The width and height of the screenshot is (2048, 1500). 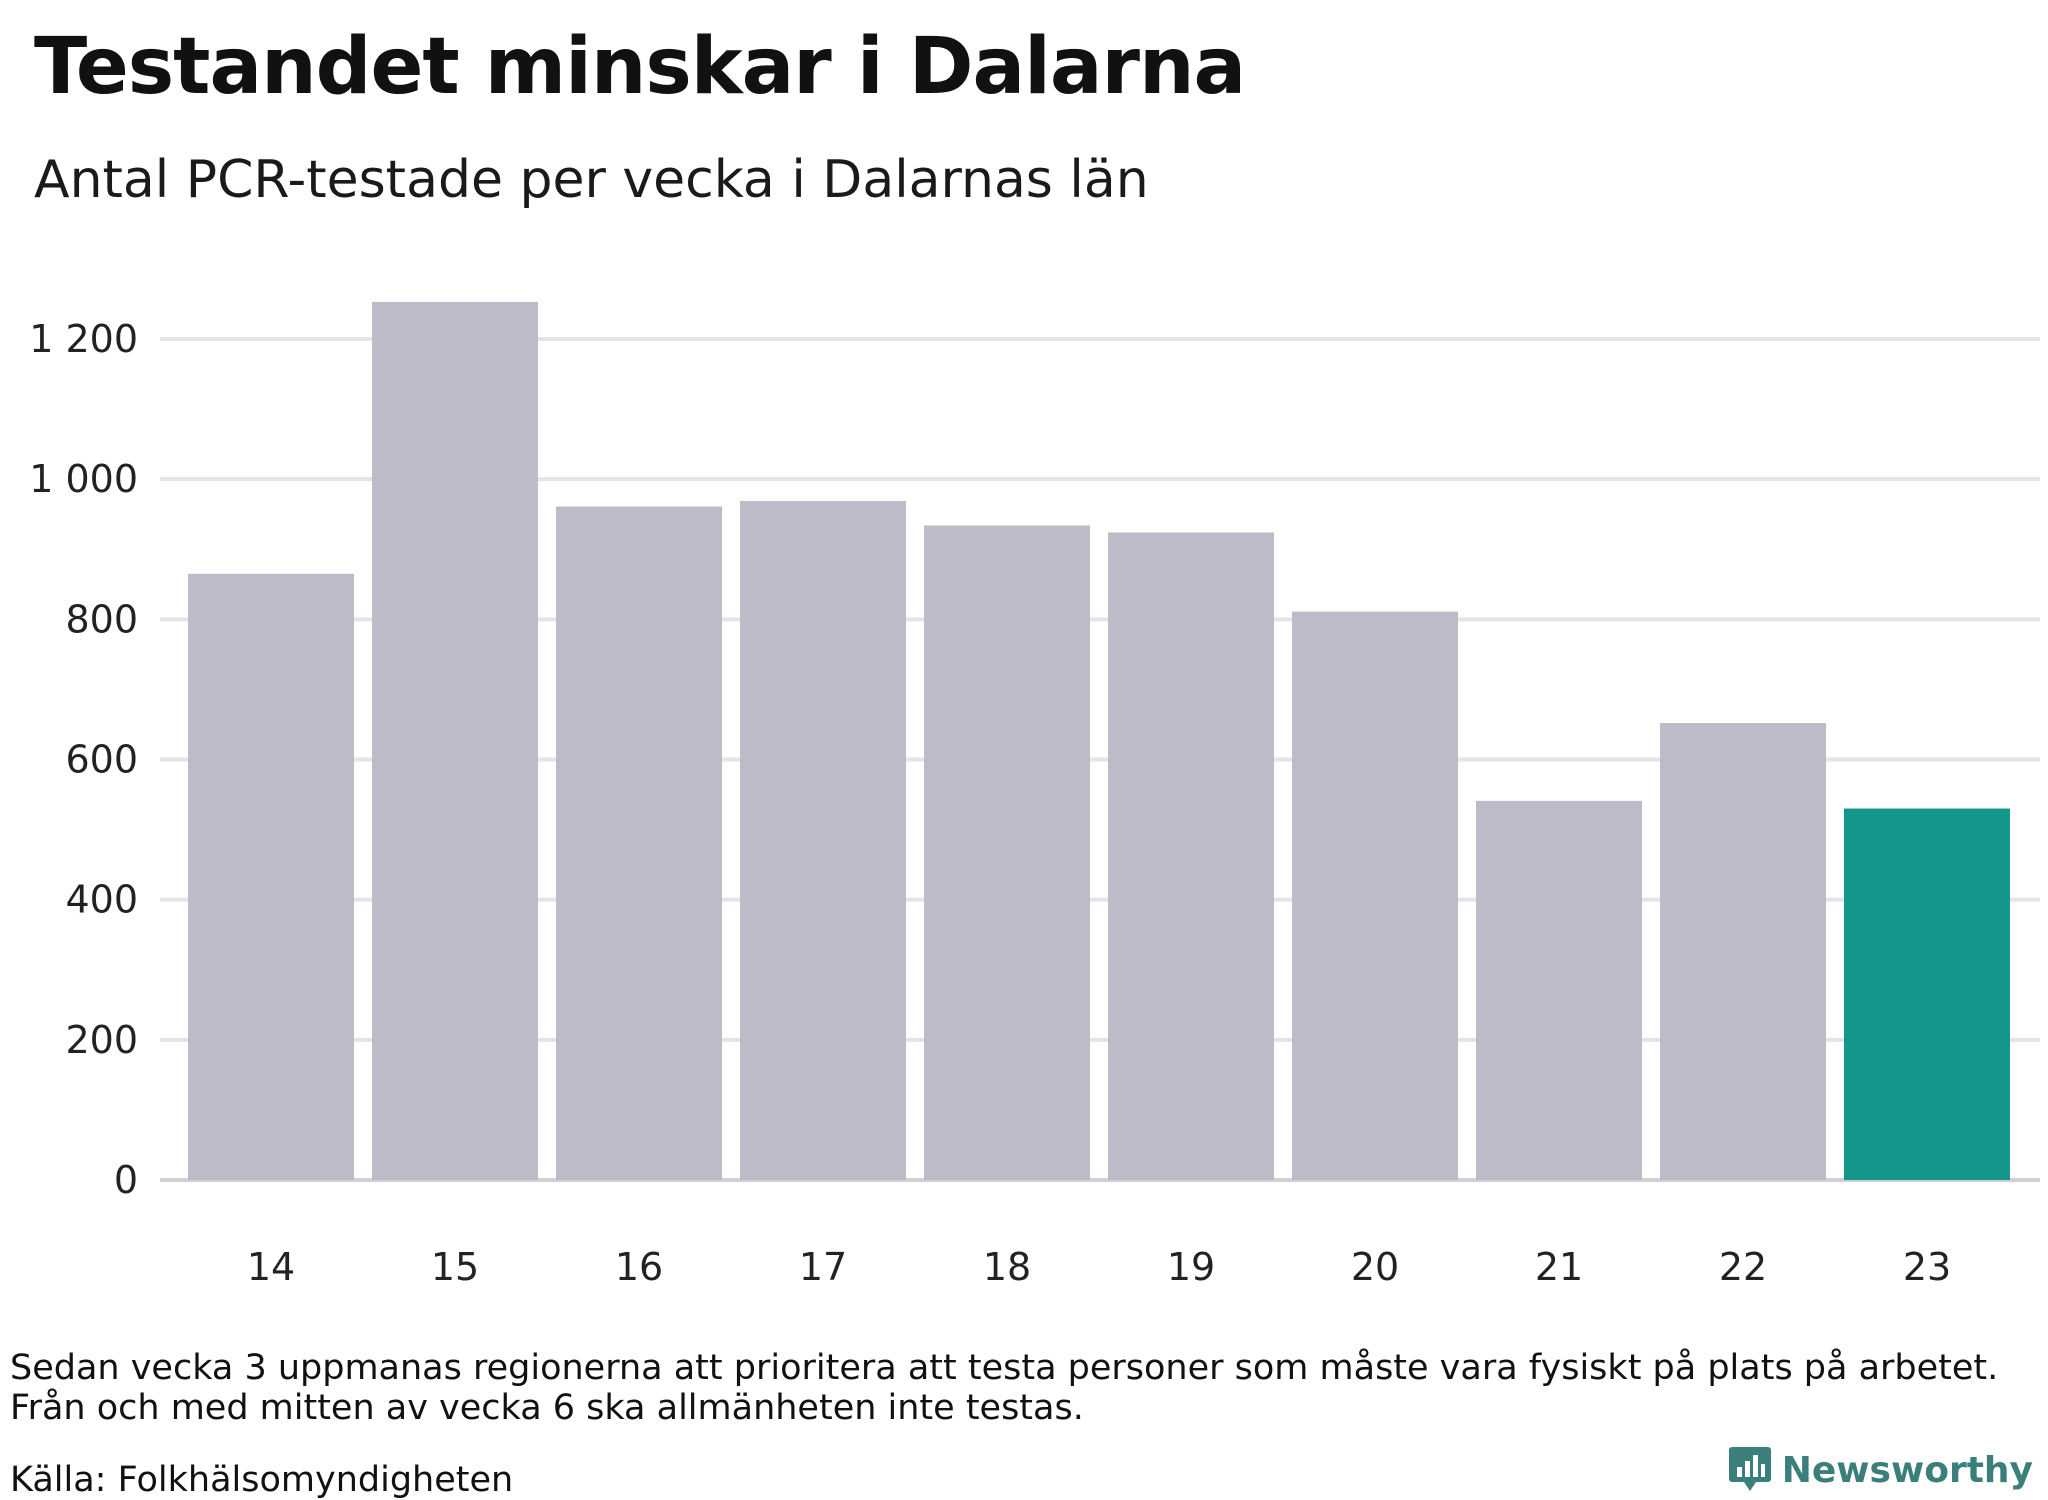 What do you see at coordinates (1907, 1470) in the screenshot?
I see `brand-name: Newsworthy` at bounding box center [1907, 1470].